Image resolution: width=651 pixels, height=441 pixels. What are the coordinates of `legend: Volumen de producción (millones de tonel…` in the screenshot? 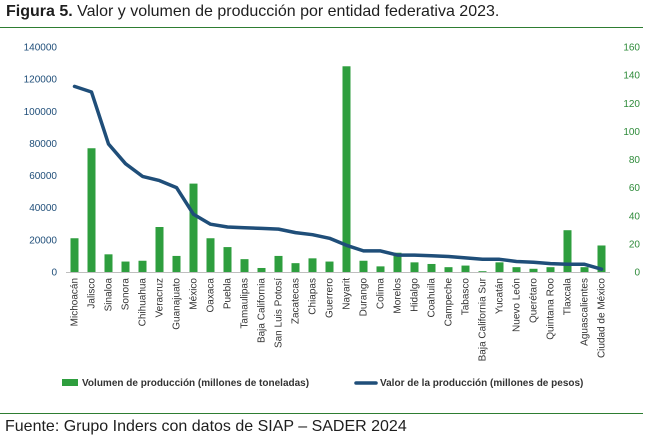 It's located at (322, 383).